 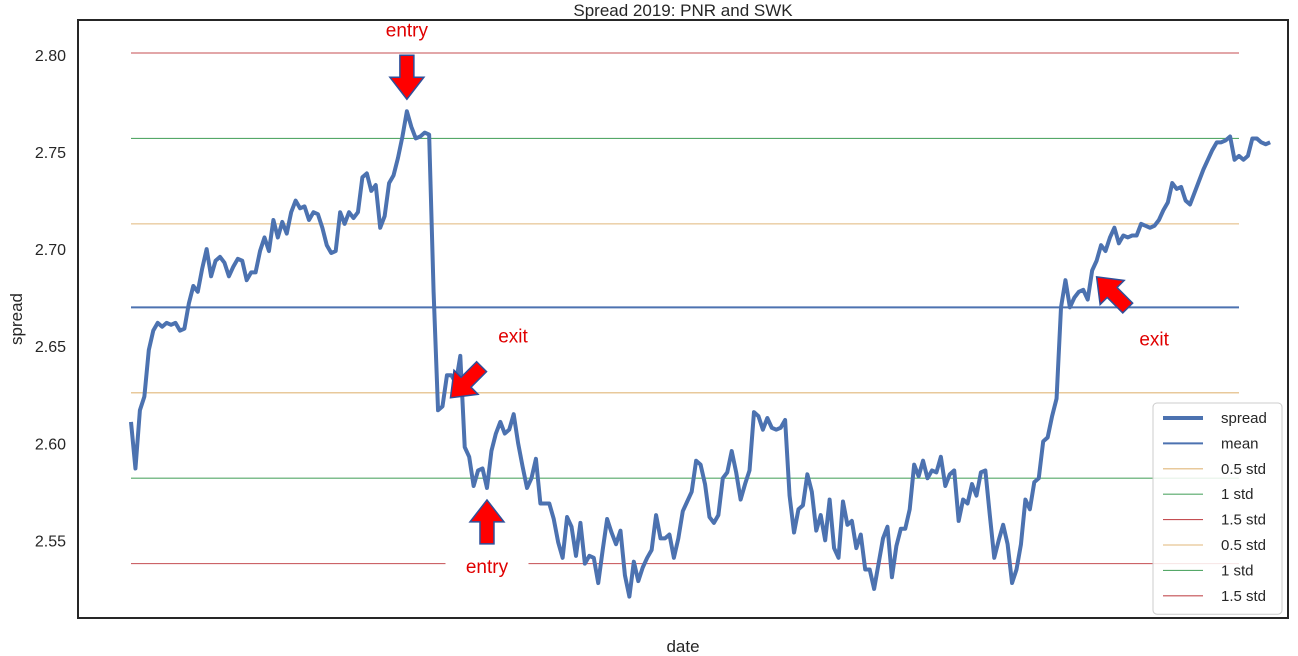 I want to click on legend-box, so click(x=1217, y=508).